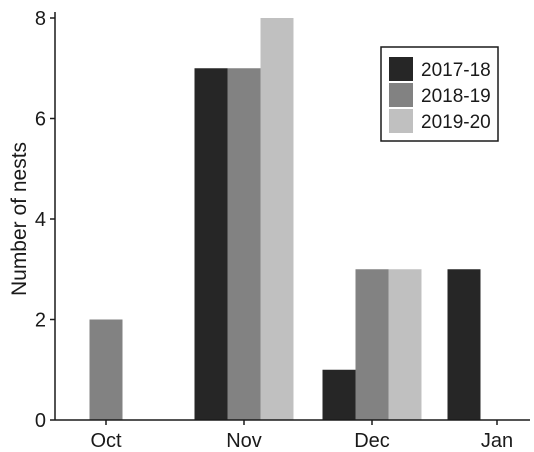 The image size is (534, 452). I want to click on x-axis-ticks: Oct Nov Dec Jan, so click(301, 436).